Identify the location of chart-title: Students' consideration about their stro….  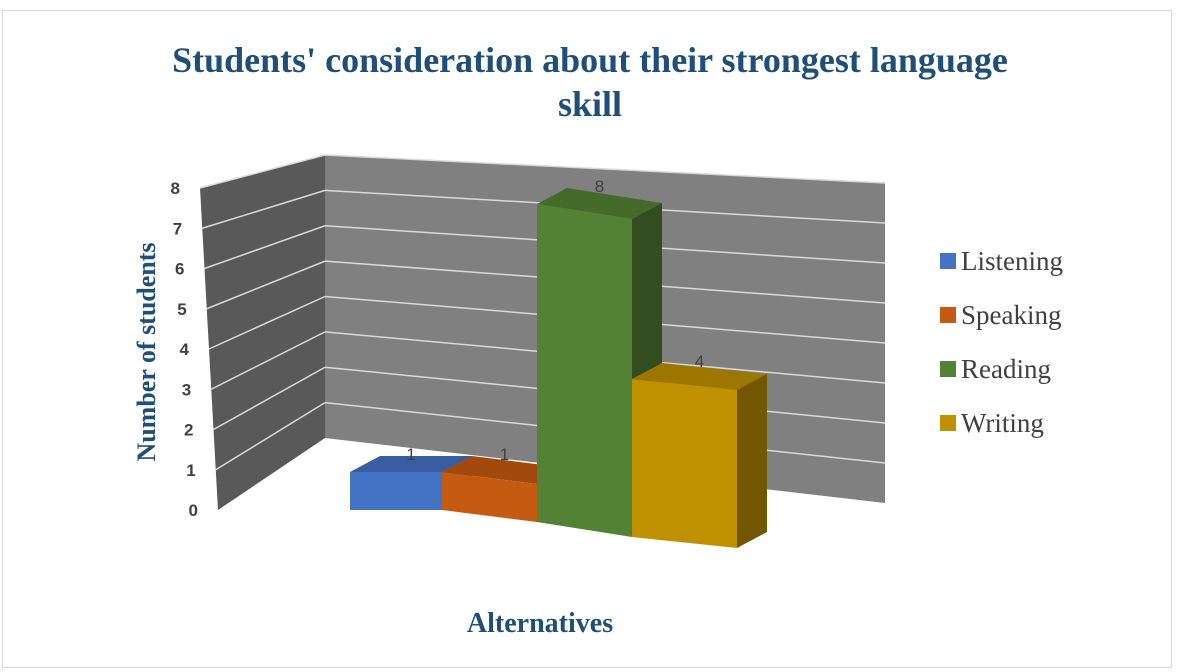
(590, 82).